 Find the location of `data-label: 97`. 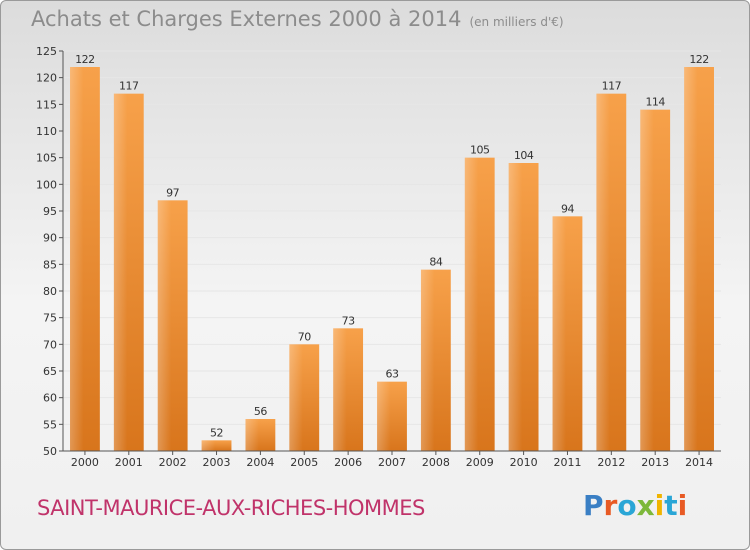

data-label: 97 is located at coordinates (172, 192).